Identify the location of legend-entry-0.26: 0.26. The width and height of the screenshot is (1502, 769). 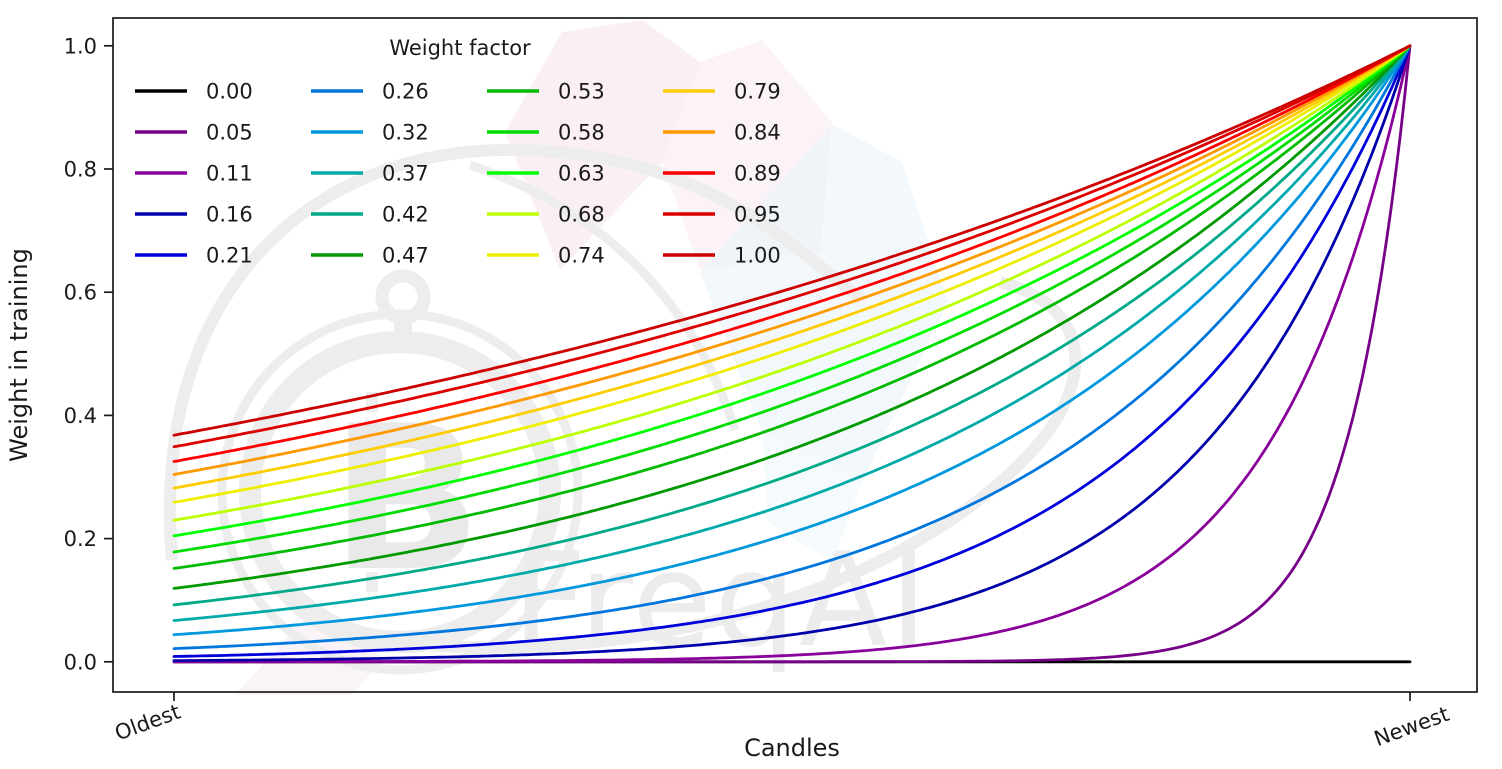
(370, 92).